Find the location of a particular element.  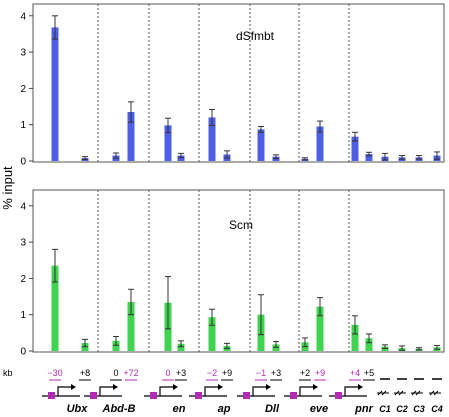

kb-position-label: +72 is located at coordinates (130, 373).